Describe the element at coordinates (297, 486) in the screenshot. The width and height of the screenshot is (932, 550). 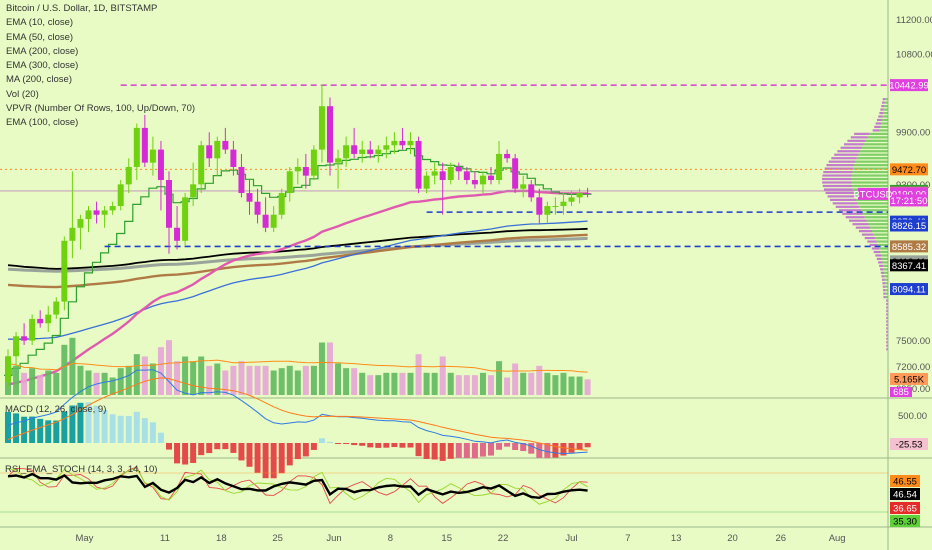
I see `stoch-d-line` at that location.